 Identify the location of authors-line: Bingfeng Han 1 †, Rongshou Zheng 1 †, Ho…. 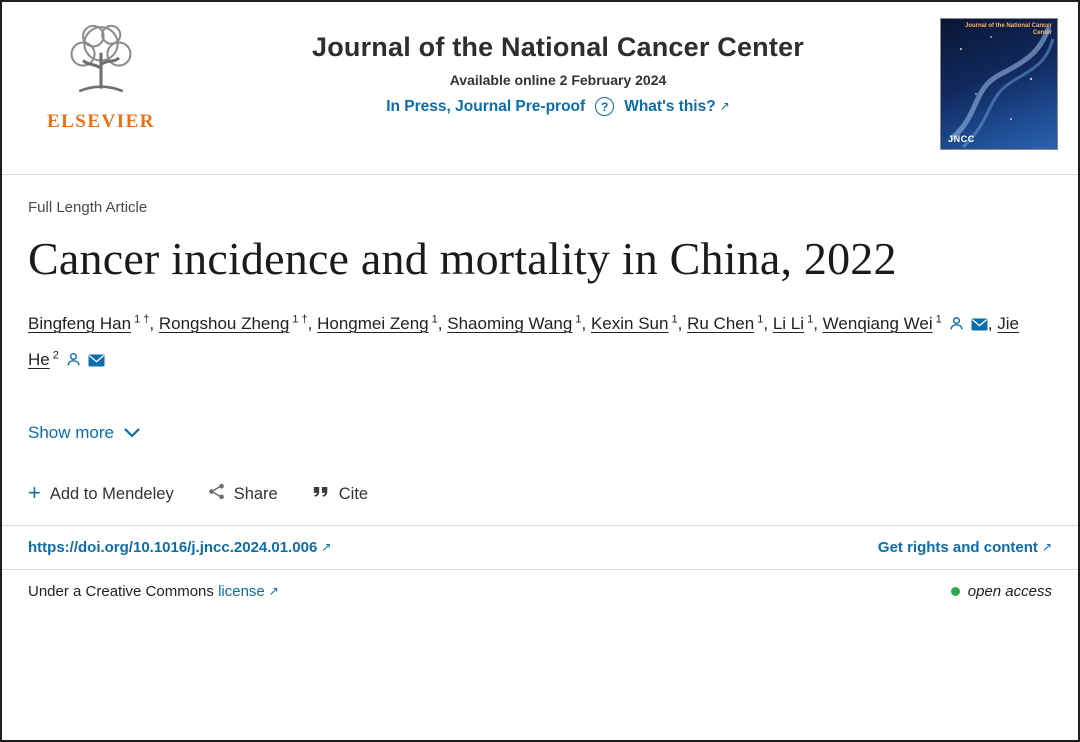
(533, 343).